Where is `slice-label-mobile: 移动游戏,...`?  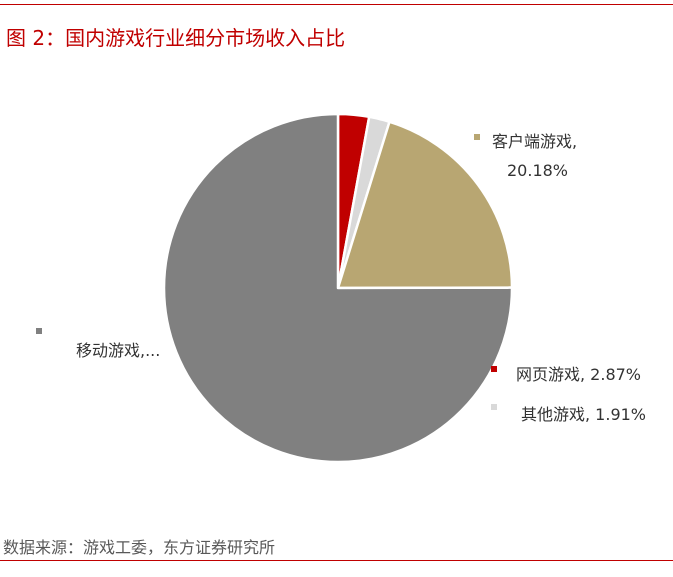 slice-label-mobile: 移动游戏,... is located at coordinates (118, 350).